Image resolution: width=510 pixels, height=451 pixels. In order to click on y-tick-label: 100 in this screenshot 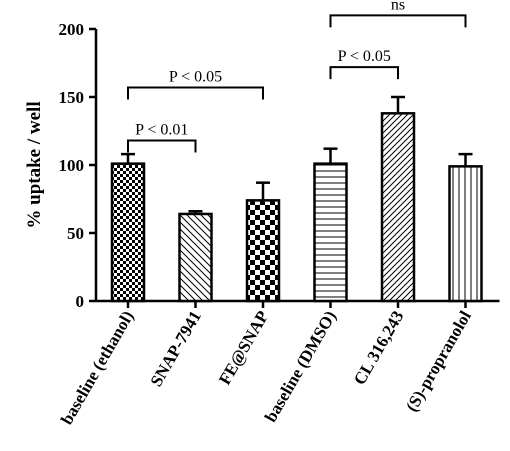, I will do `click(72, 165)`.